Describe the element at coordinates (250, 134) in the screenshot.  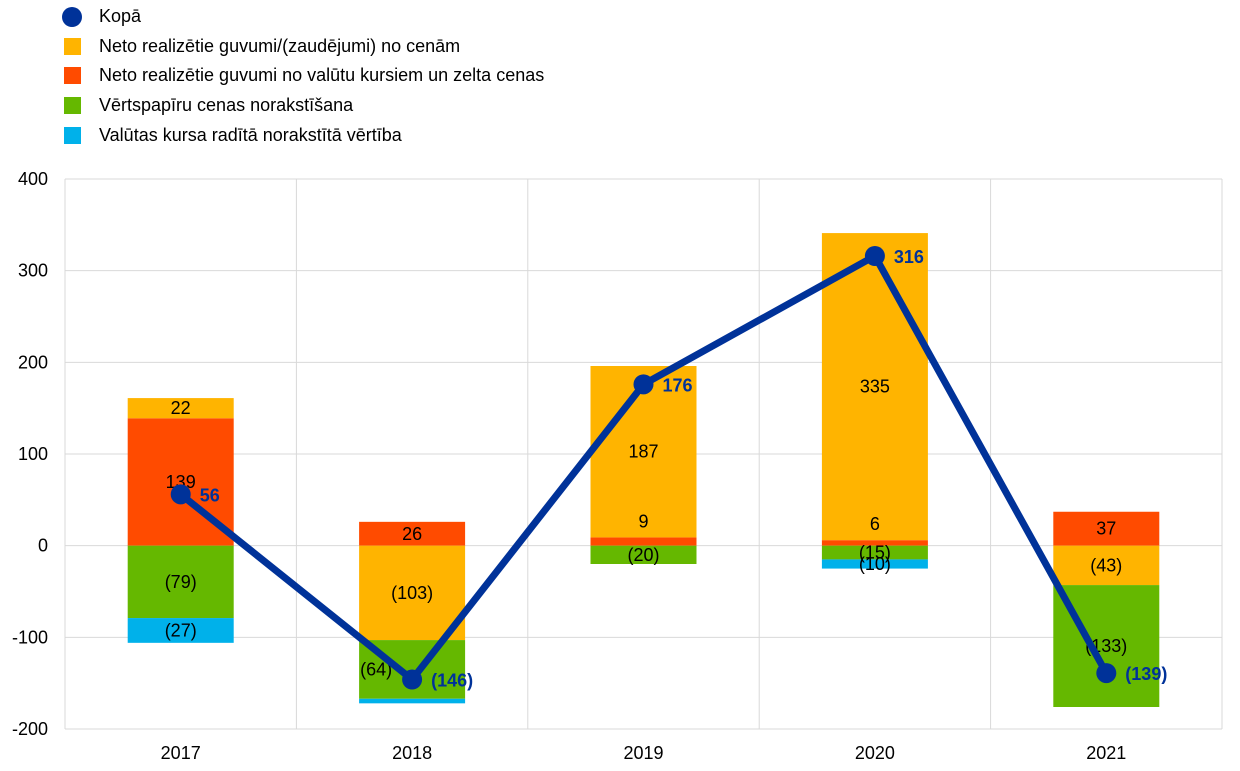
I see `legend-label: Valūtas kursa radītā norakstītā vērtība` at that location.